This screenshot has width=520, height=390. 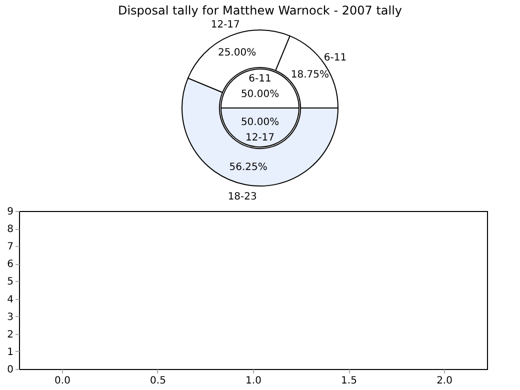 I want to click on data-label: 25.00%, so click(x=237, y=53).